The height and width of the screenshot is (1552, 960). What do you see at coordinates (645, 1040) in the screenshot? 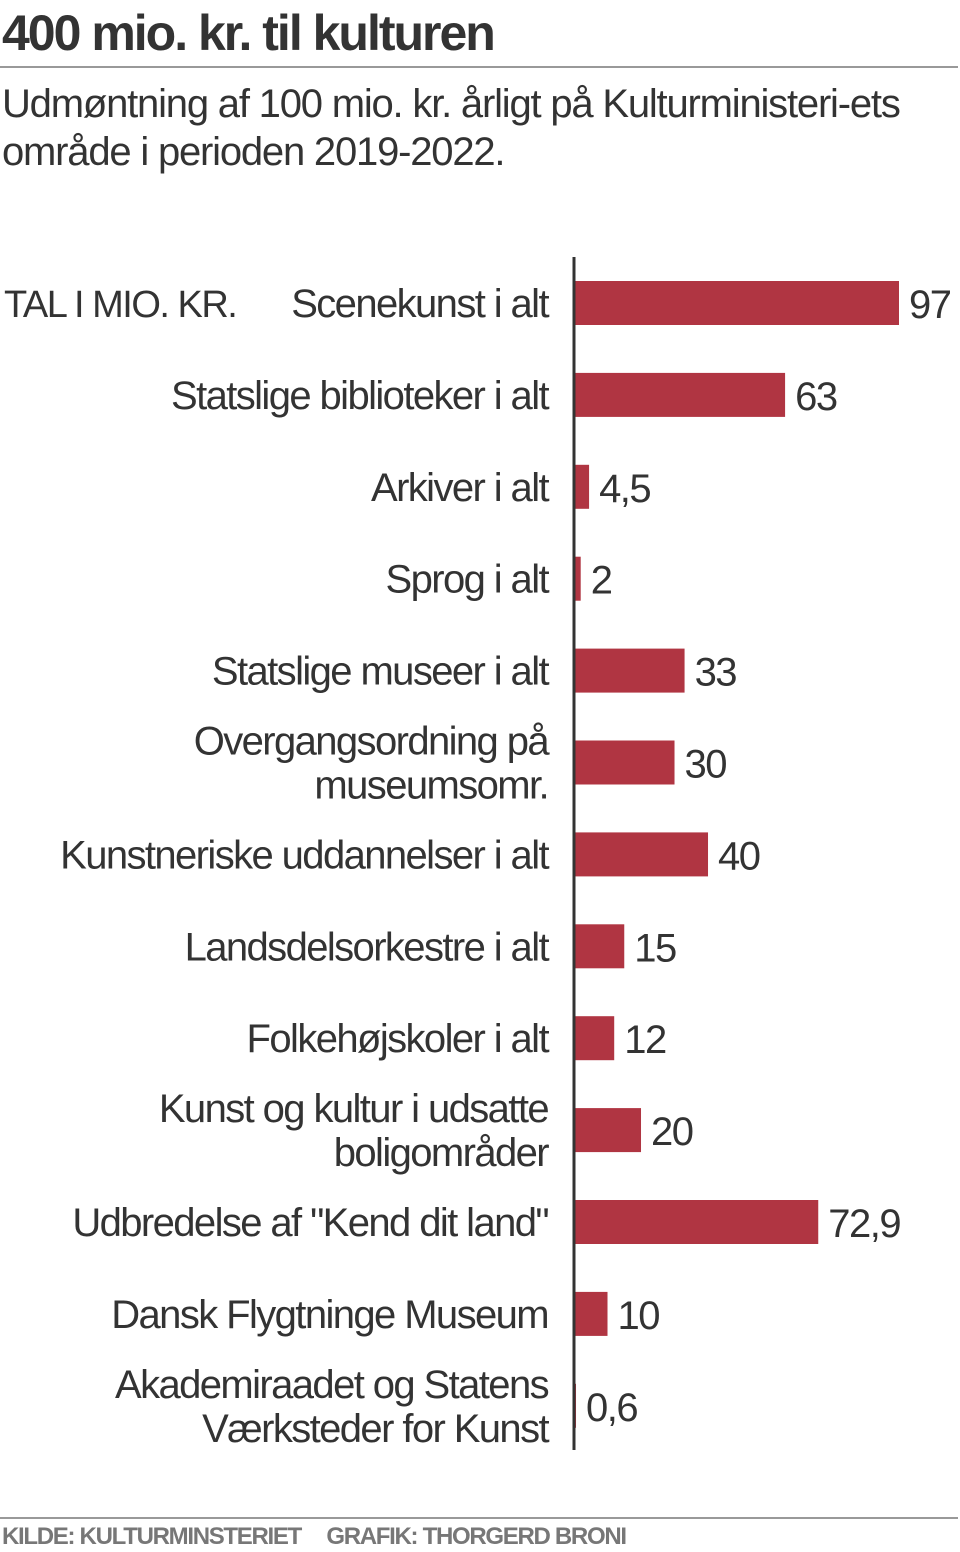
I see `value-label: 12` at bounding box center [645, 1040].